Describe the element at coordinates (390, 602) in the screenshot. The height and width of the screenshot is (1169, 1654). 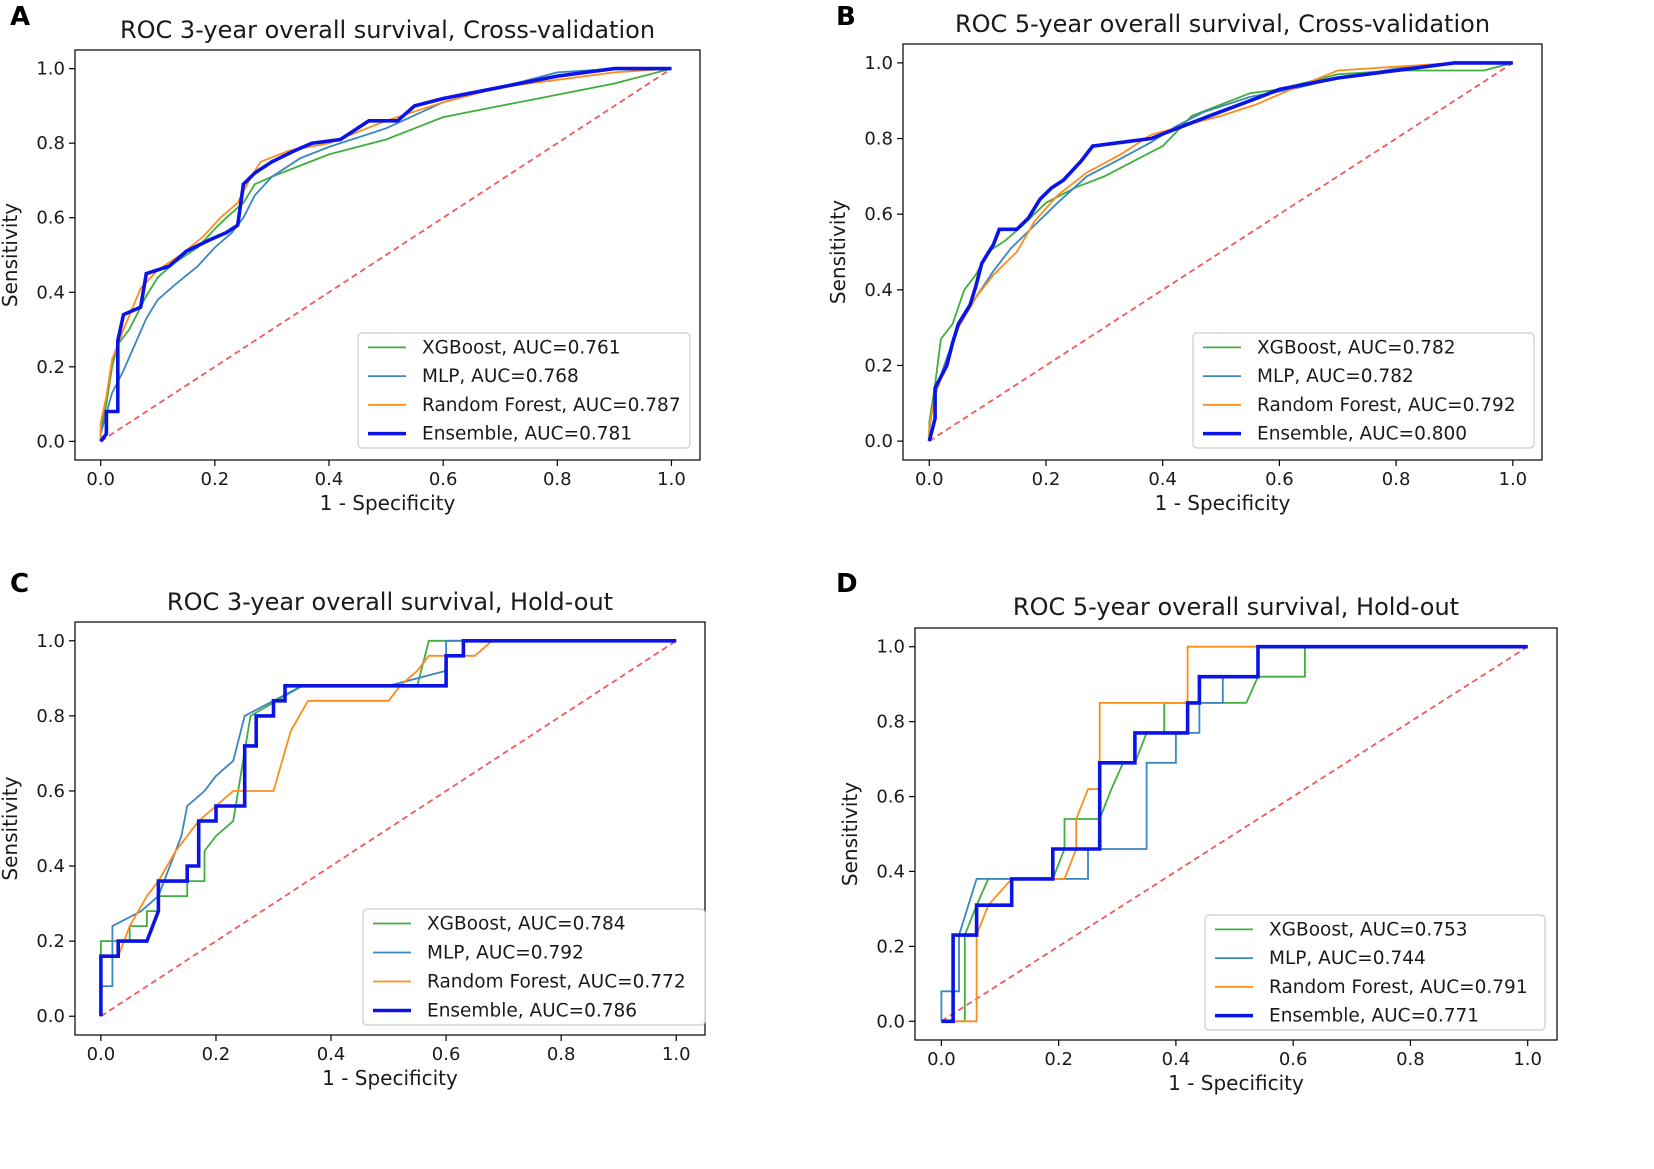
I see `chart-title: ROC 3-year overall survival, Hold-out` at that location.